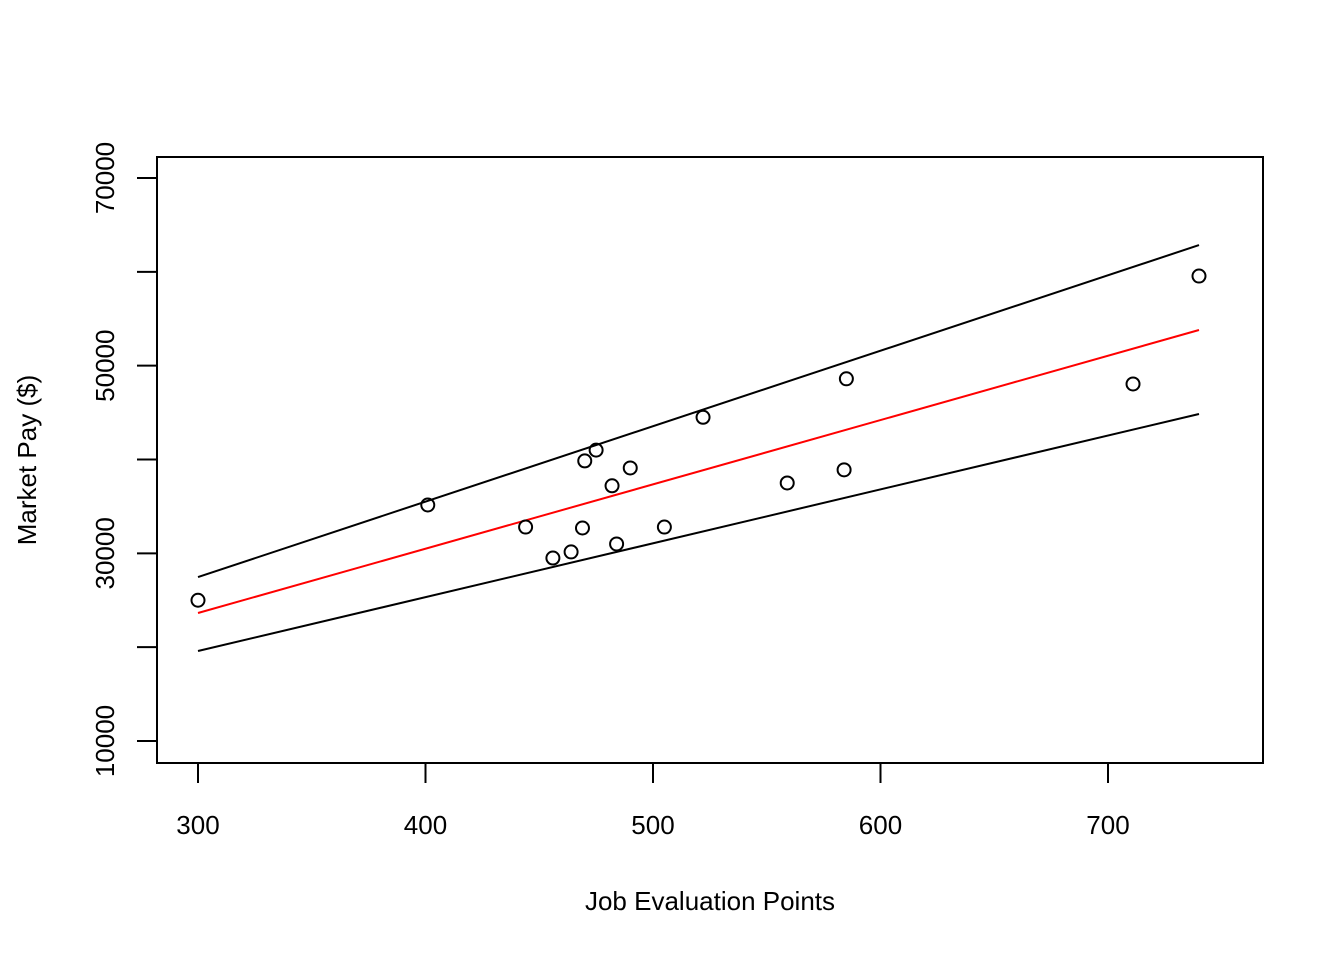 The height and width of the screenshot is (960, 1344). I want to click on y-axis: 10000 30000 50000 70000, so click(124, 459).